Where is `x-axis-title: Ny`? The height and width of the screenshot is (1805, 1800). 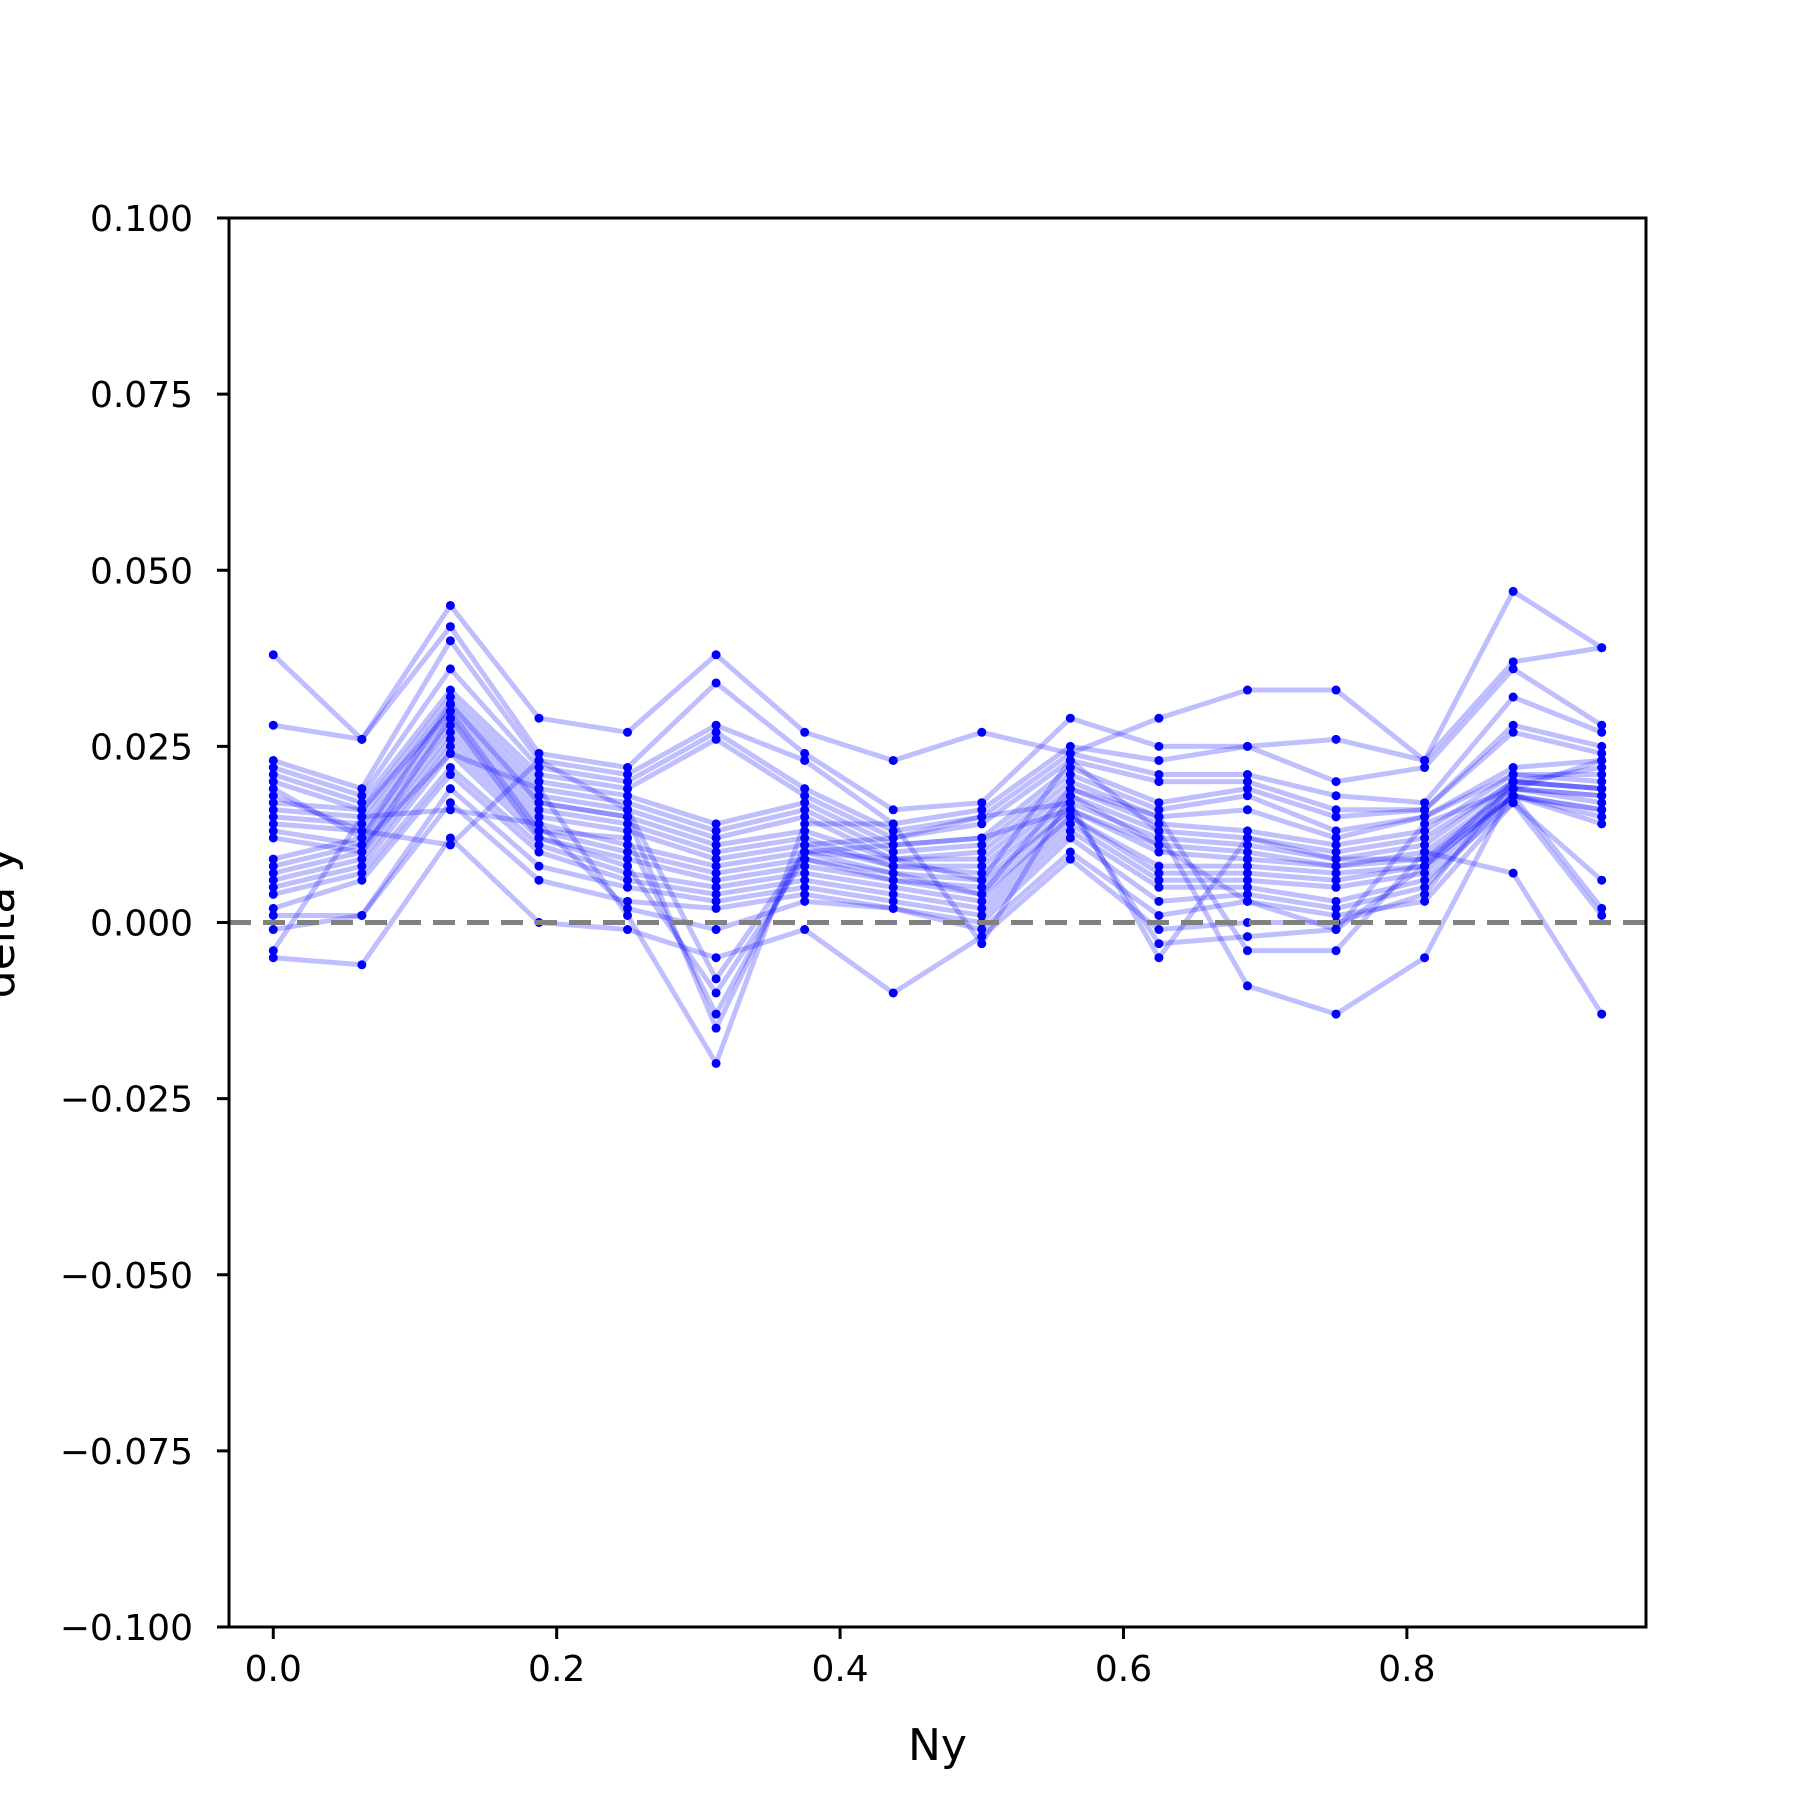
x-axis-title: Ny is located at coordinates (937, 1745).